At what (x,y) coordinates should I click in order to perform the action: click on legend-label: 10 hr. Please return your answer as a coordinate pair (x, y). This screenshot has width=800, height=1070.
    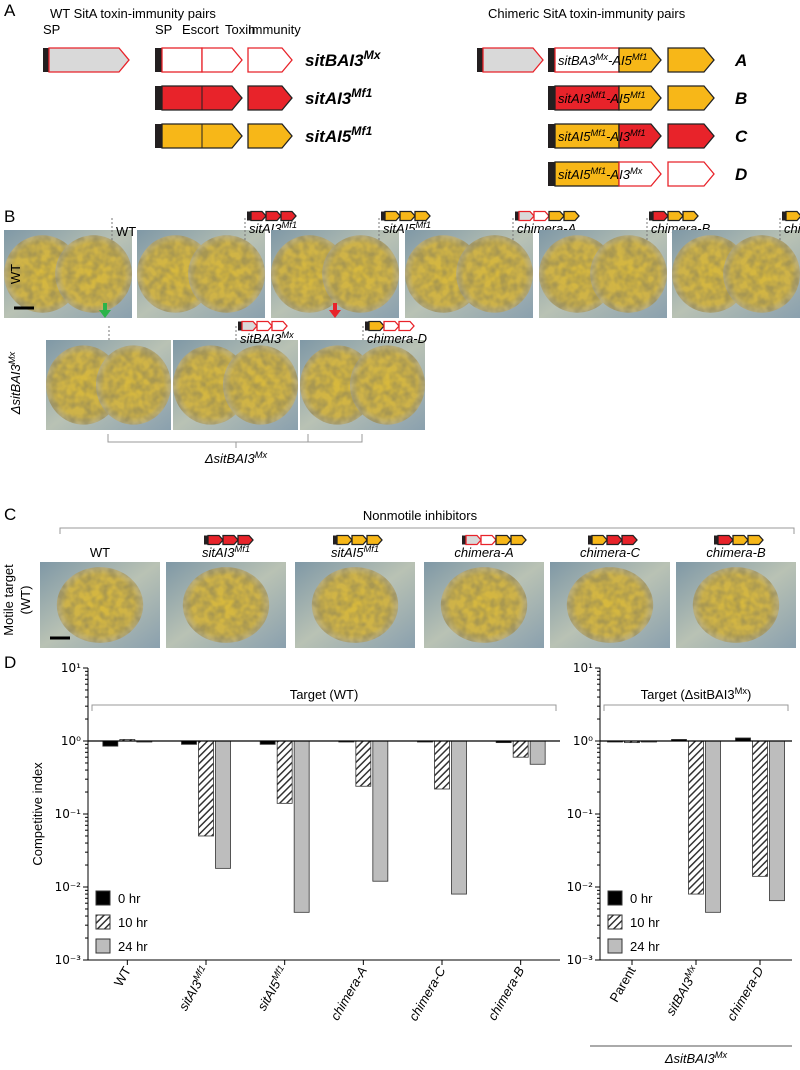
    Looking at the image, I should click on (645, 922).